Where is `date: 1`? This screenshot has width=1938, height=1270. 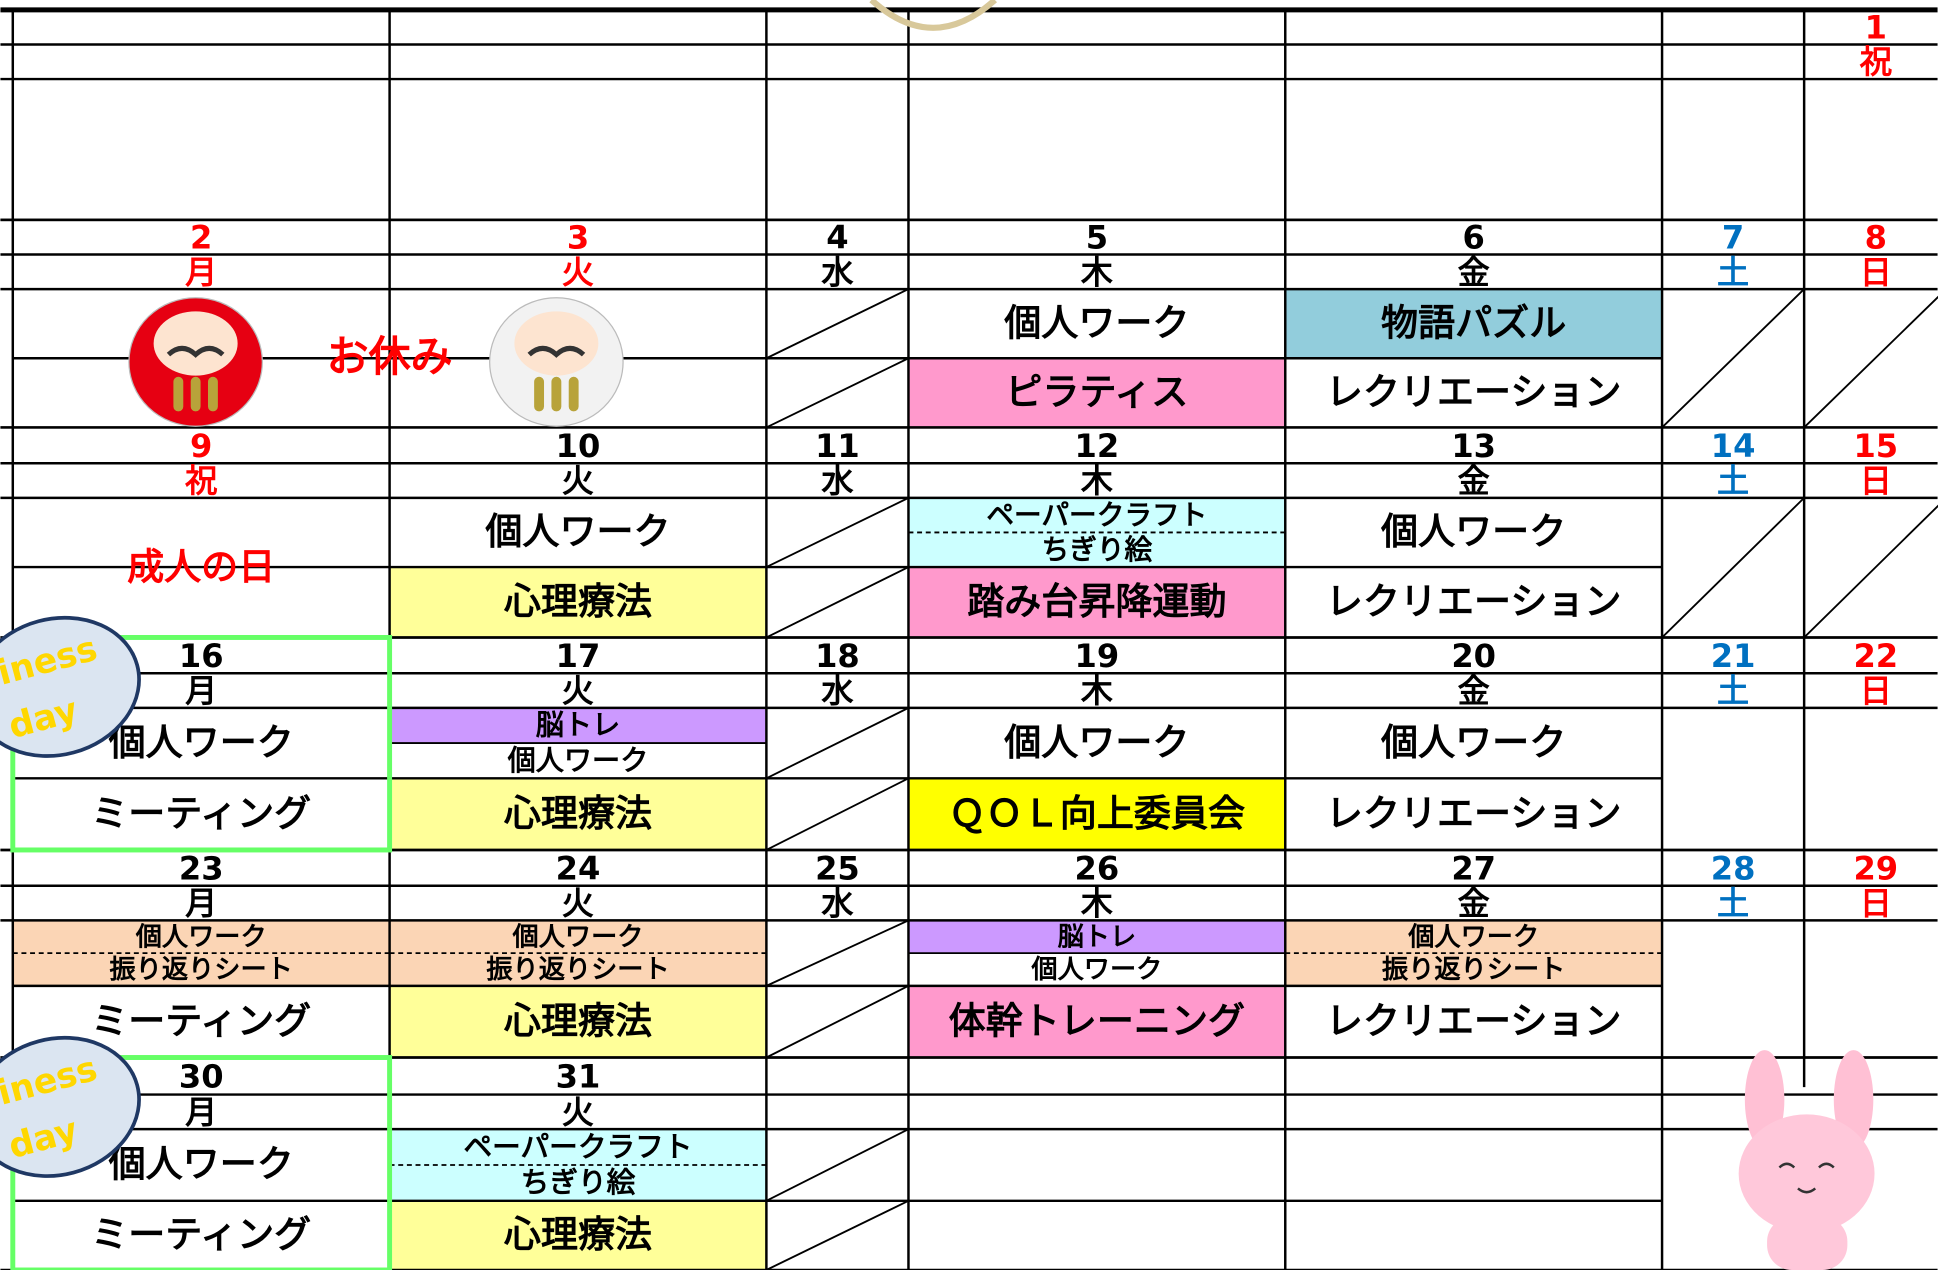
date: 1 is located at coordinates (1876, 28).